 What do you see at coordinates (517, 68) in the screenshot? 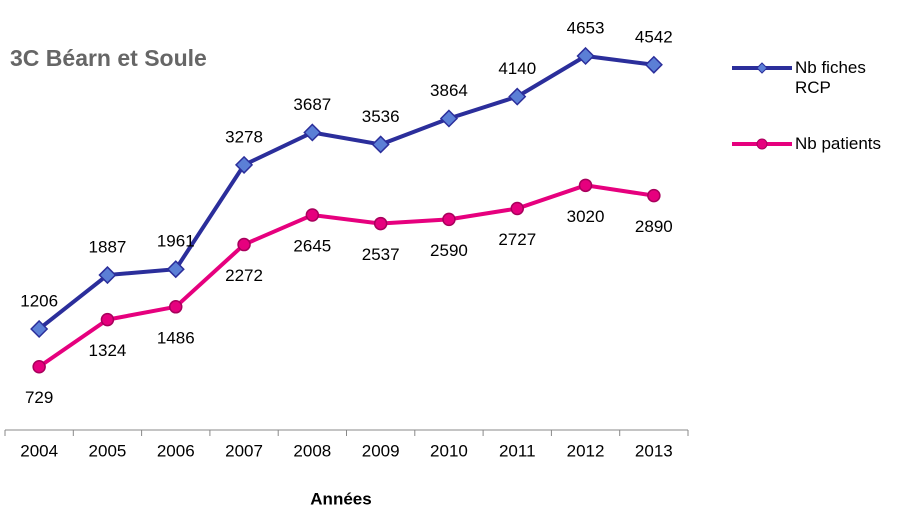
I see `data-label: 4140` at bounding box center [517, 68].